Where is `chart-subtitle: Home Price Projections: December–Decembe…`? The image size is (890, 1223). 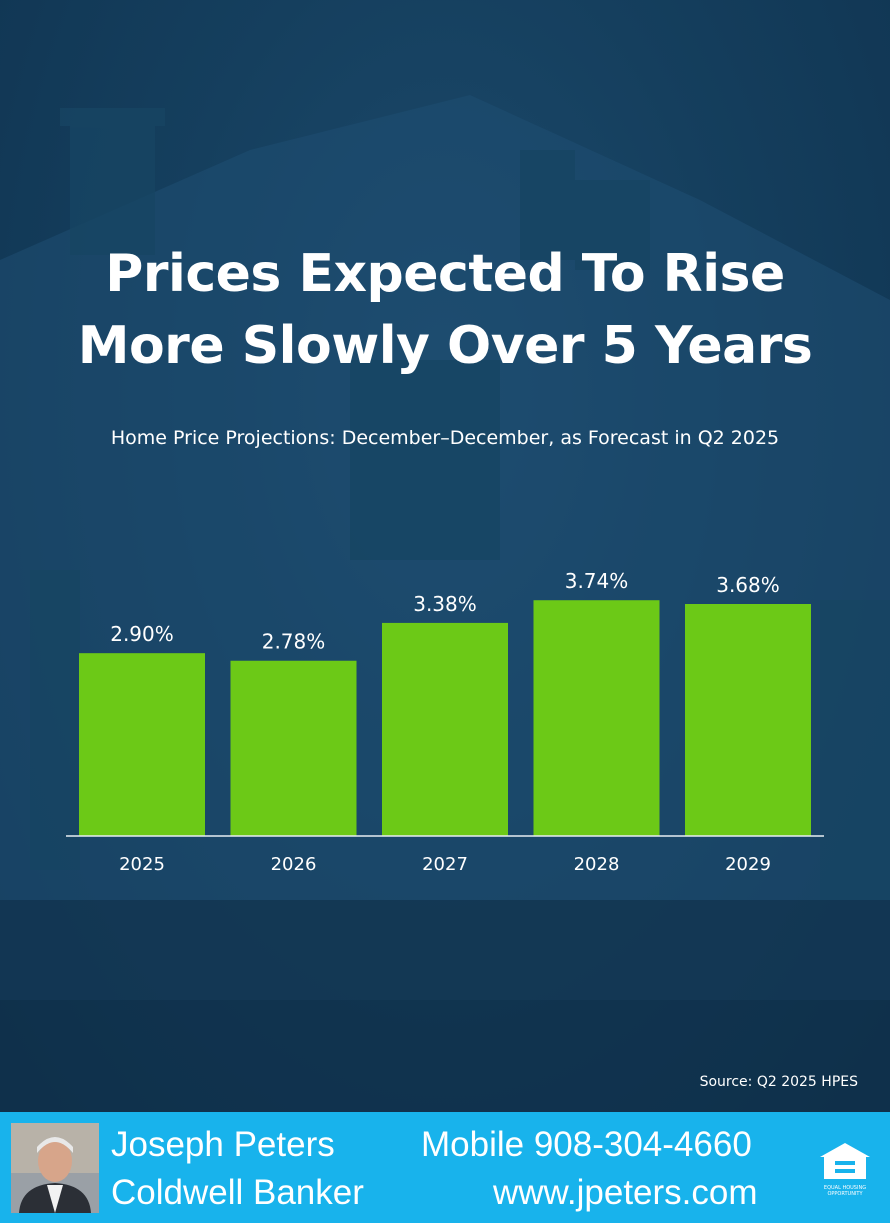 chart-subtitle: Home Price Projections: December–Decembe… is located at coordinates (445, 438).